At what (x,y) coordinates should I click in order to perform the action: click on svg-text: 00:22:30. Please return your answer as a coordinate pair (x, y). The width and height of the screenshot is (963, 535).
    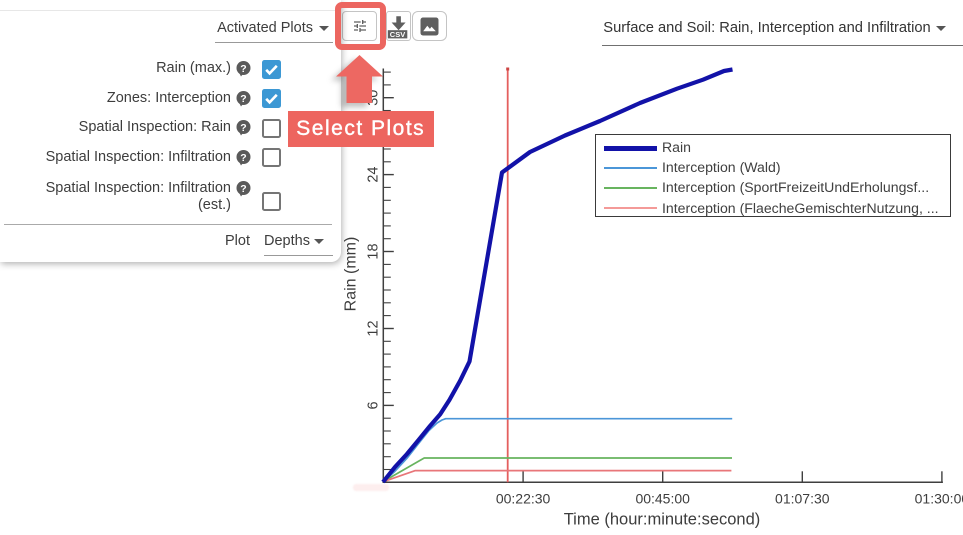
    Looking at the image, I should click on (523, 499).